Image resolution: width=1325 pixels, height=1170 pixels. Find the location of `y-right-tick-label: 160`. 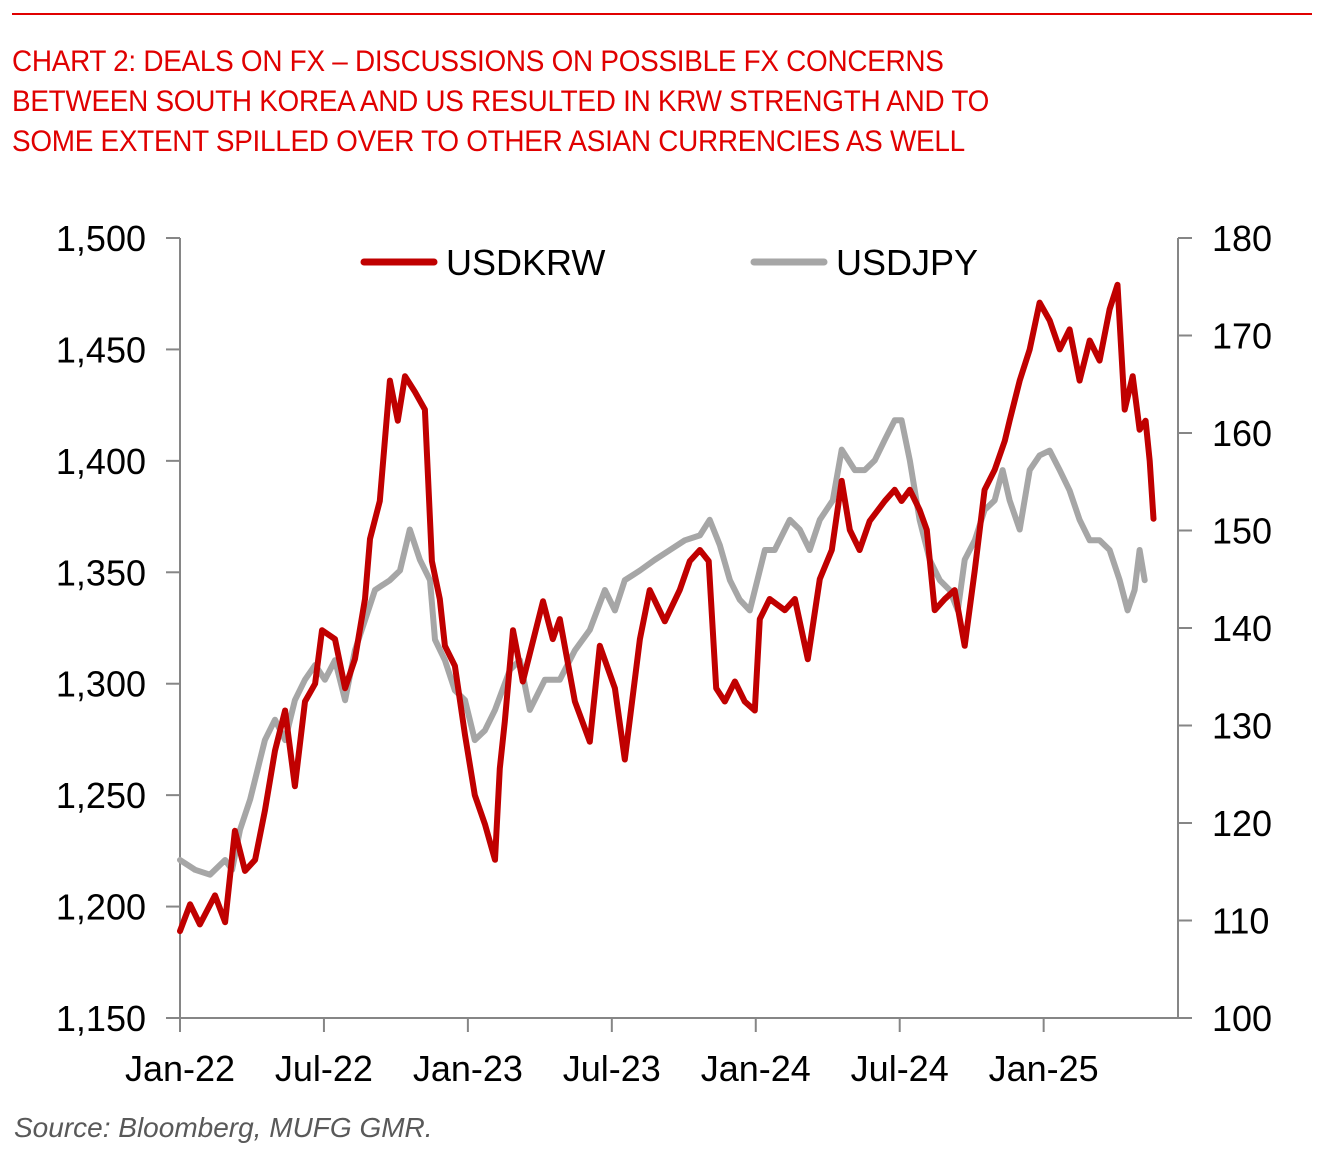

y-right-tick-label: 160 is located at coordinates (1242, 433).